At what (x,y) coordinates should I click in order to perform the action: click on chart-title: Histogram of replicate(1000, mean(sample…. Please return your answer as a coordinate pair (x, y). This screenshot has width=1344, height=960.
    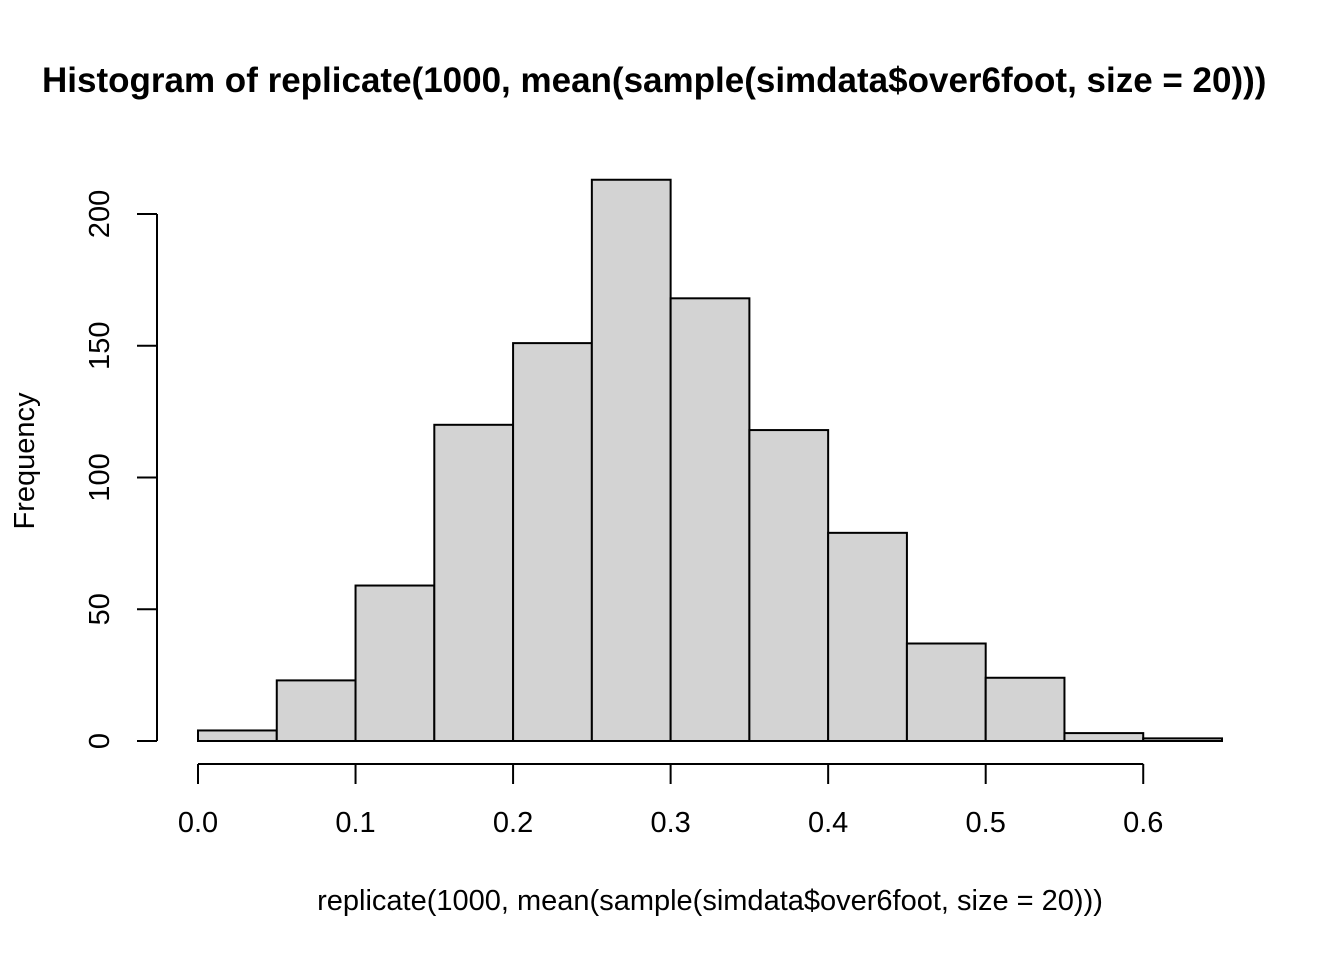
    Looking at the image, I should click on (654, 80).